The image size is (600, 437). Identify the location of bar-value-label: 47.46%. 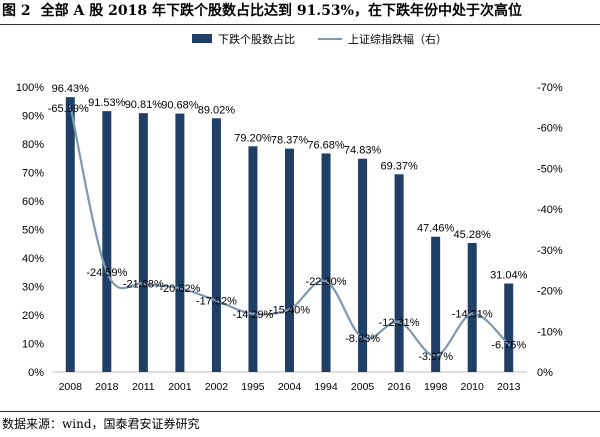
(436, 229).